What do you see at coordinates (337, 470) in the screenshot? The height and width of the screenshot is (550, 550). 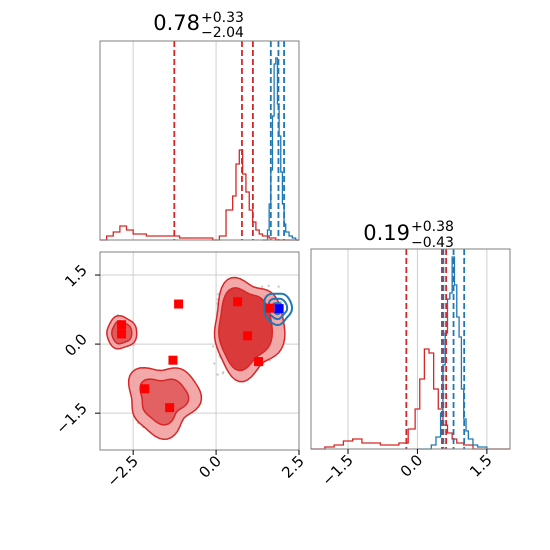 I see `x-tick-label: −1.5` at bounding box center [337, 470].